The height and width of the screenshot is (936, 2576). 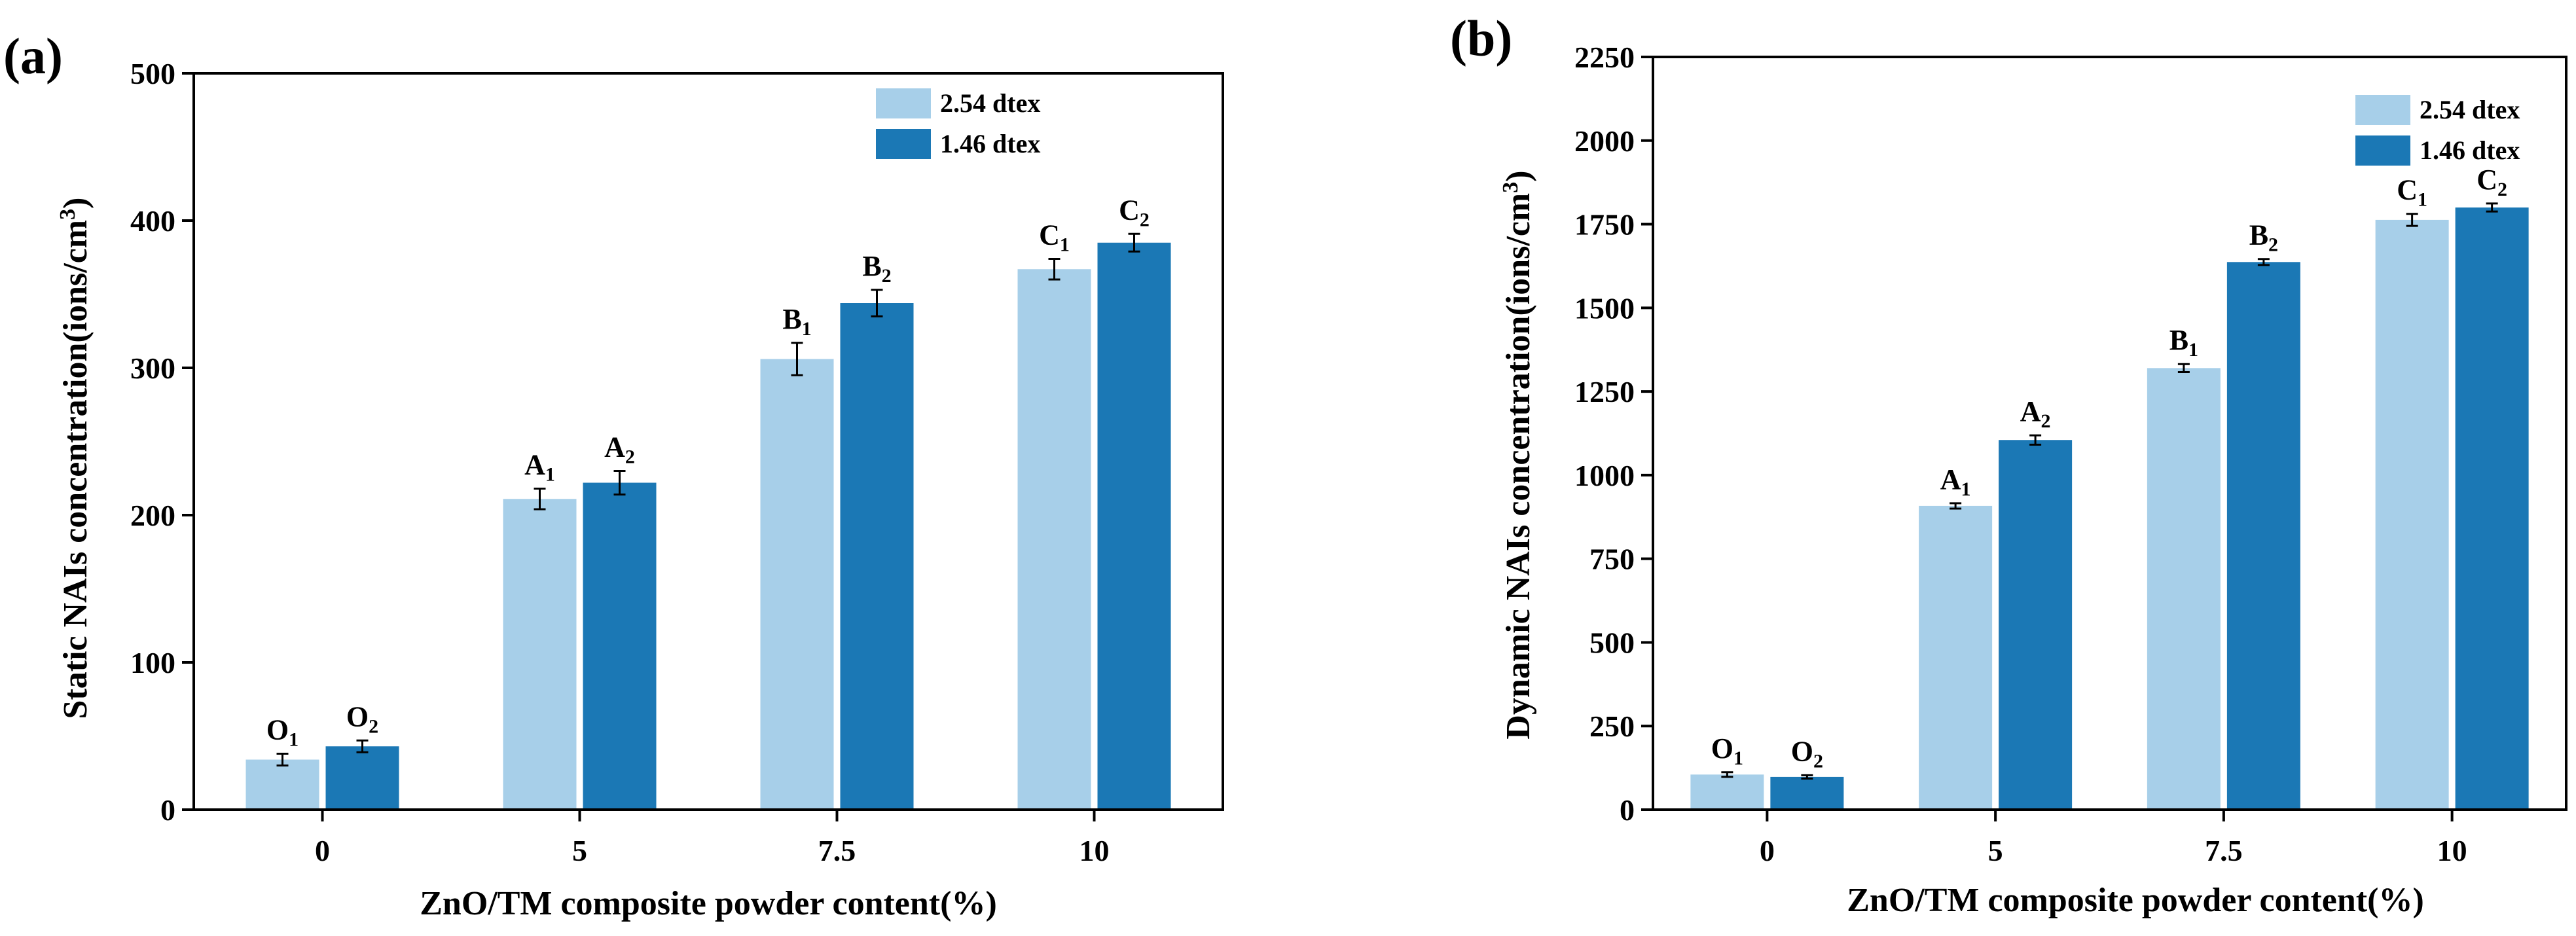 I want to click on panel-b-xtick-label: 10, so click(x=2452, y=850).